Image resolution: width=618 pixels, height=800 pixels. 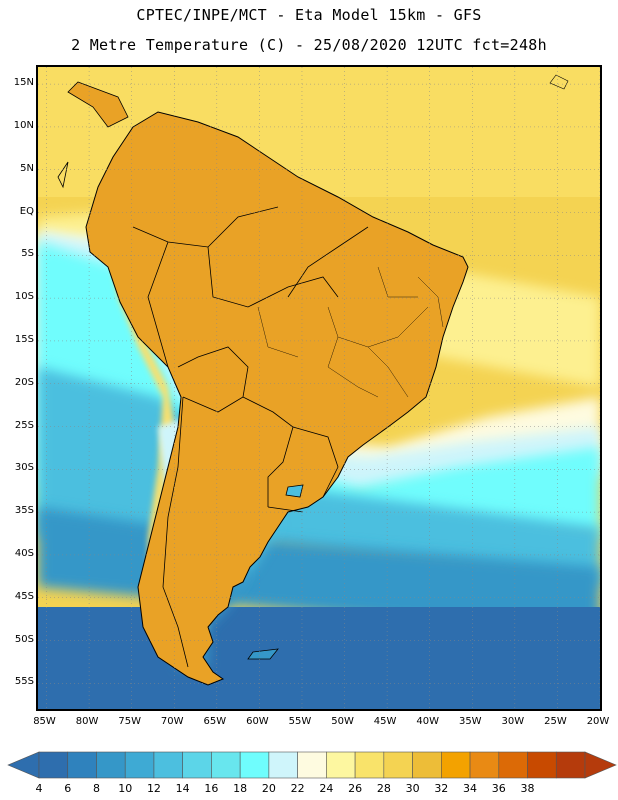 What do you see at coordinates (23, 83) in the screenshot?
I see `latitude-tick-label: 15N` at bounding box center [23, 83].